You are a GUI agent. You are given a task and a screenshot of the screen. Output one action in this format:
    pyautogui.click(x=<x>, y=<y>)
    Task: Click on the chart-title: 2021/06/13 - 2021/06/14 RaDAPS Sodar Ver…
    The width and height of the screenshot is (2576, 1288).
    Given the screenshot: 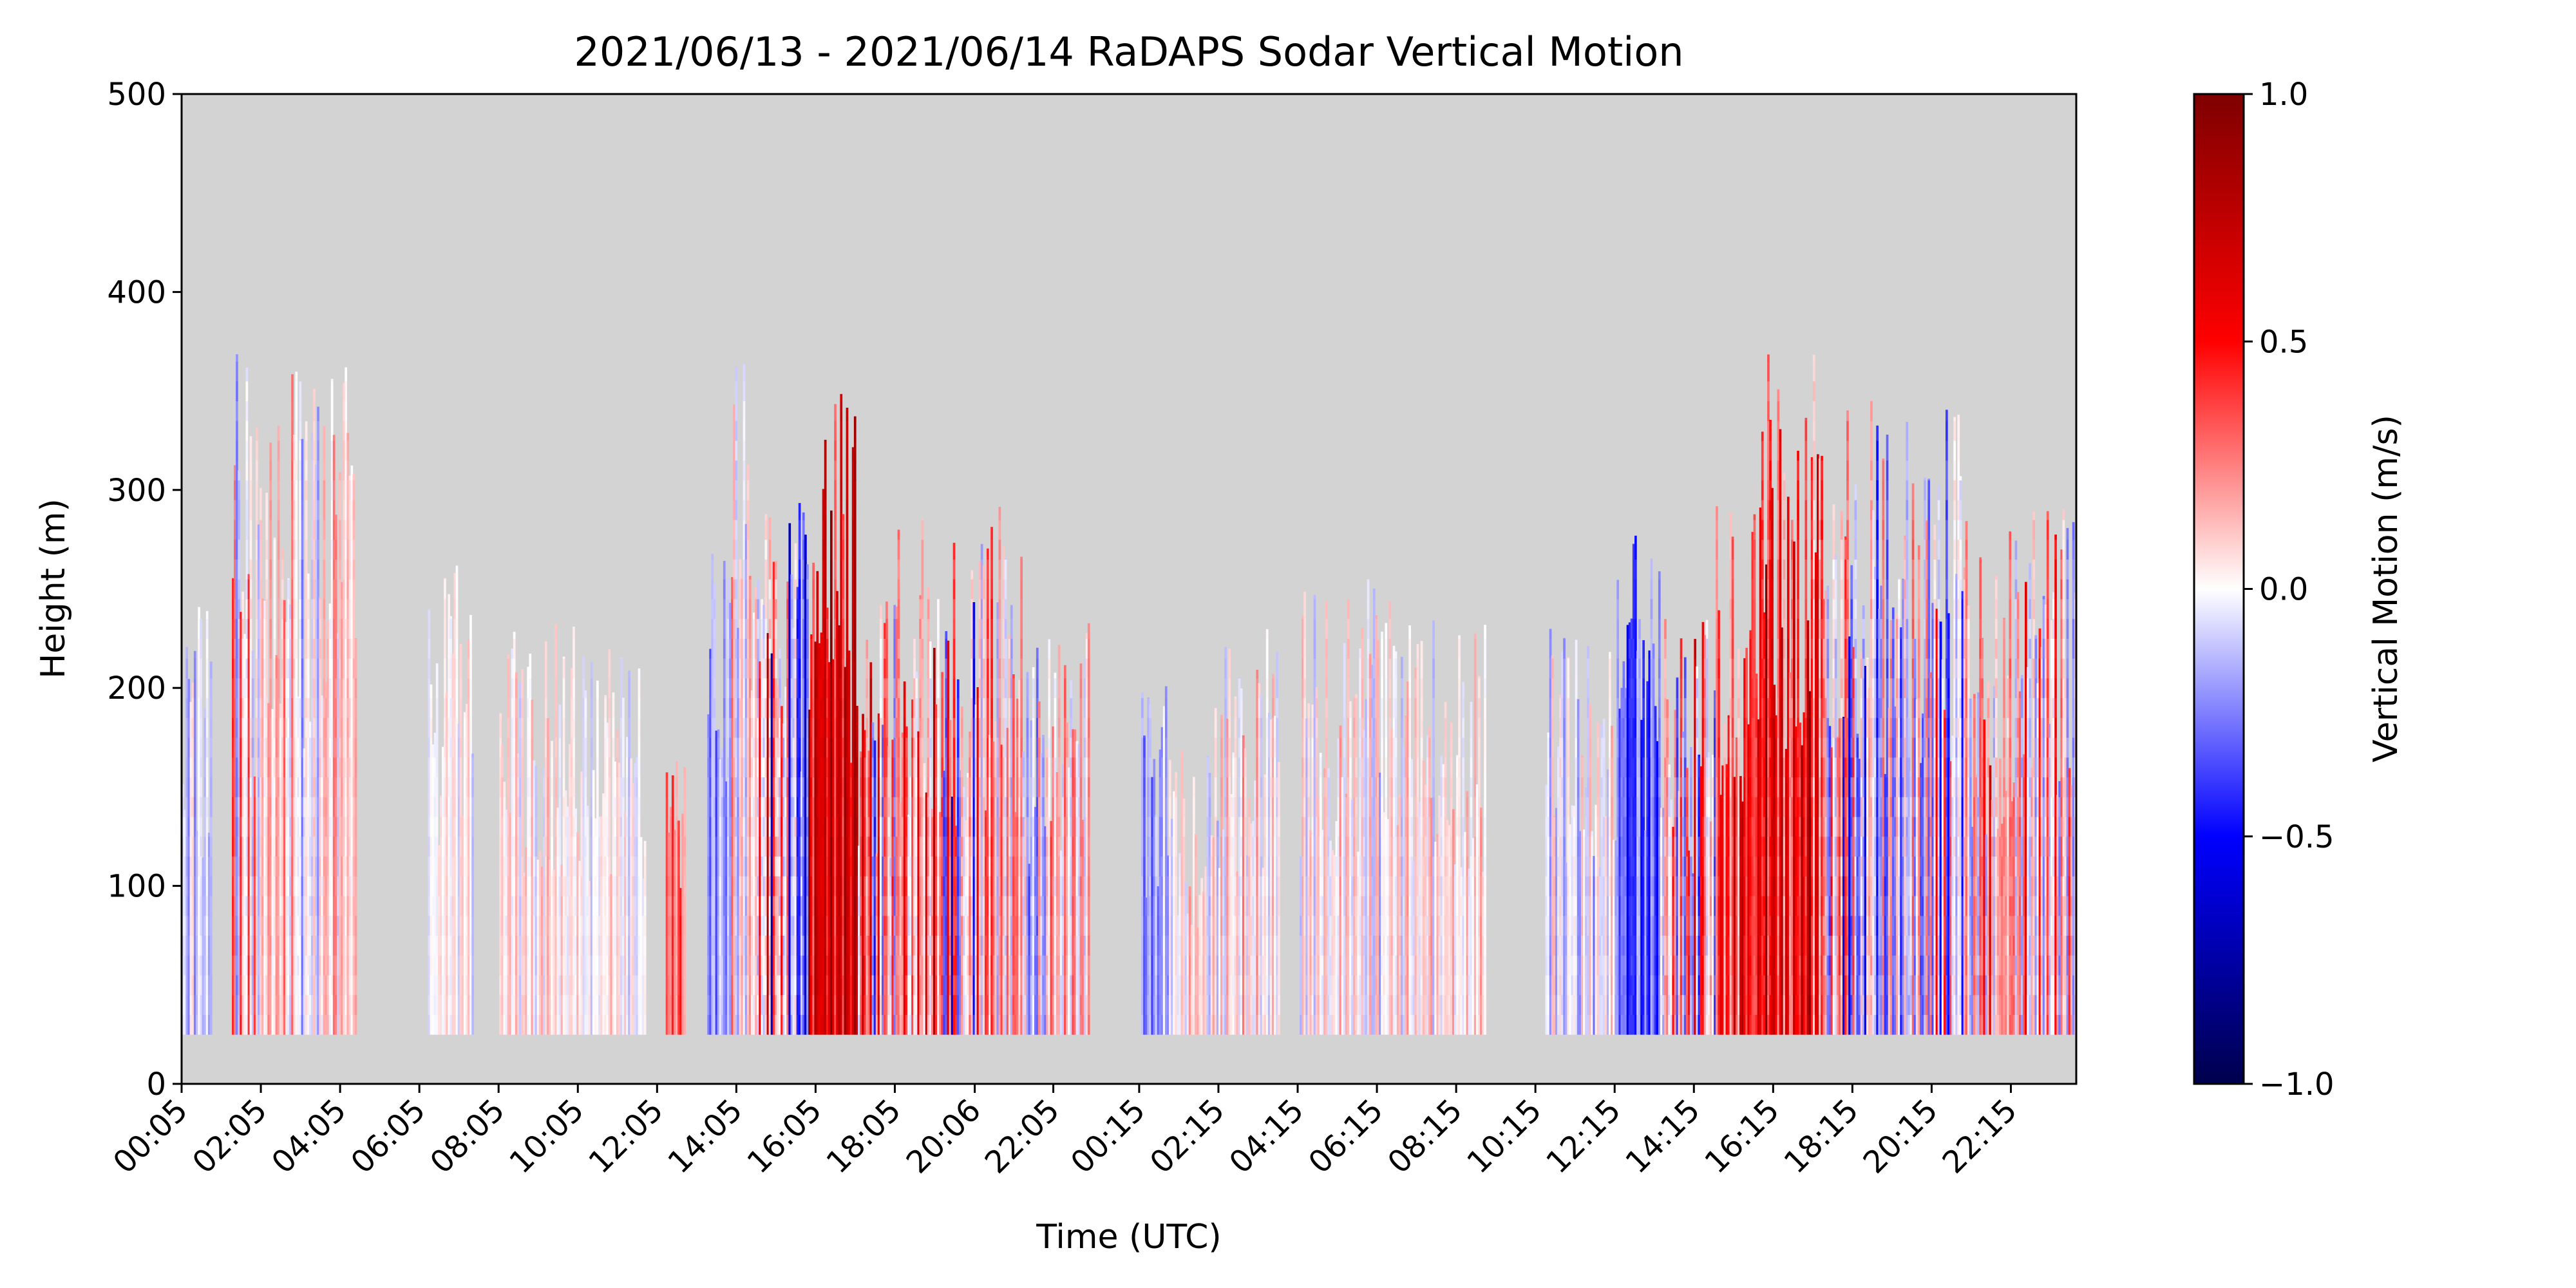 What is the action you would take?
    pyautogui.click(x=1128, y=52)
    